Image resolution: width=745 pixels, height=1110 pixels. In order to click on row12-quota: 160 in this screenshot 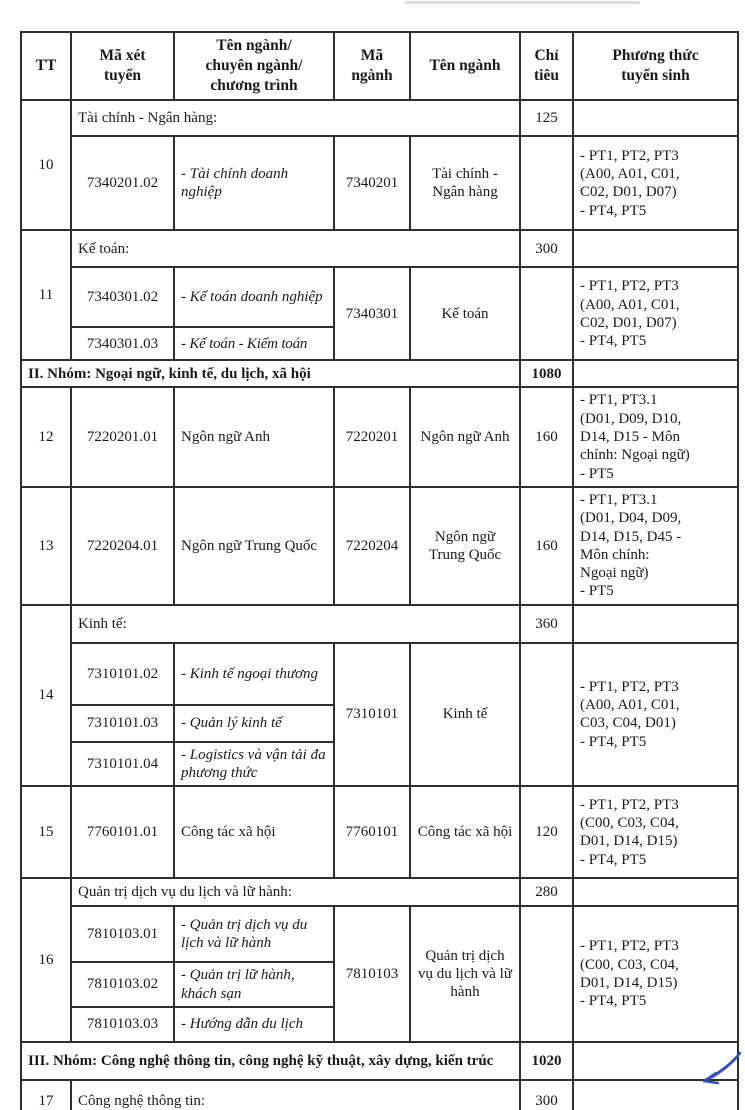, I will do `click(546, 437)`.